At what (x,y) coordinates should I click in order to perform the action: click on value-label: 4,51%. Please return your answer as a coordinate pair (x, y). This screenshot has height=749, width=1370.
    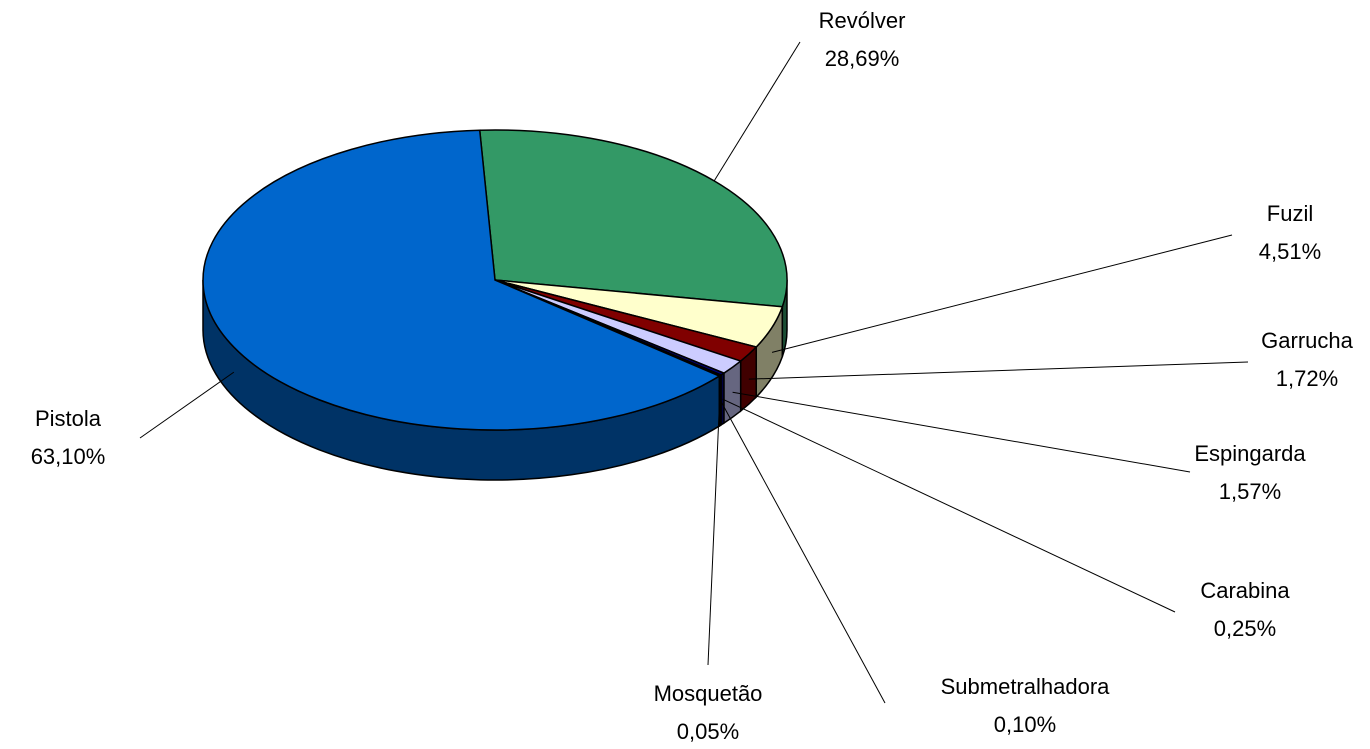
    Looking at the image, I should click on (1290, 251).